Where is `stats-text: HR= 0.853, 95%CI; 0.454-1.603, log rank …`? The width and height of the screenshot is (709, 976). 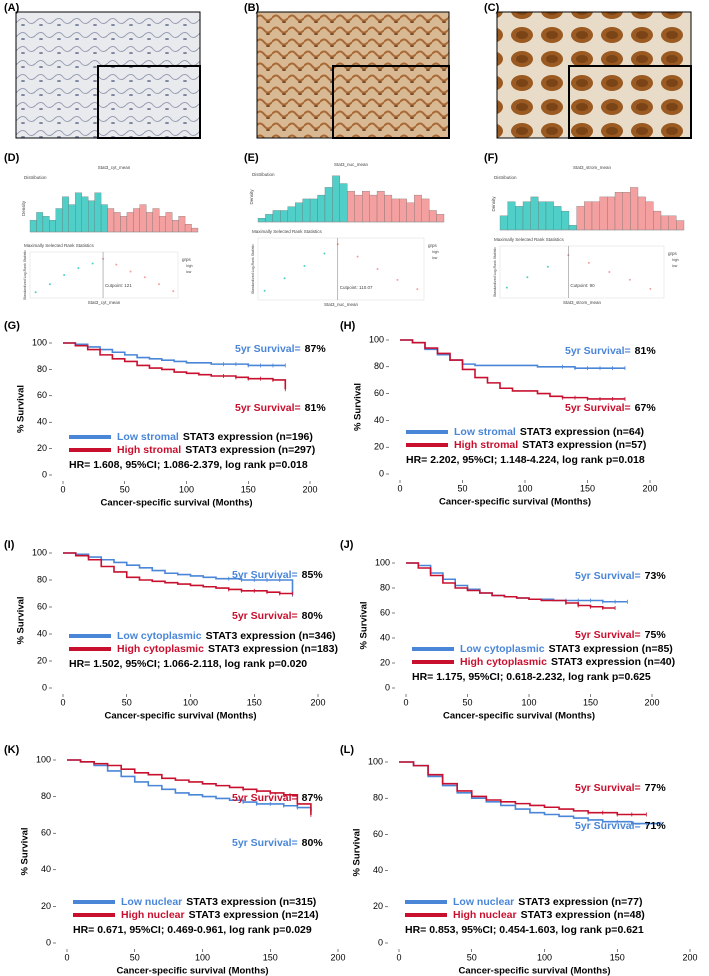
stats-text: HR= 0.853, 95%CI; 0.454-1.603, log rank … is located at coordinates (524, 930).